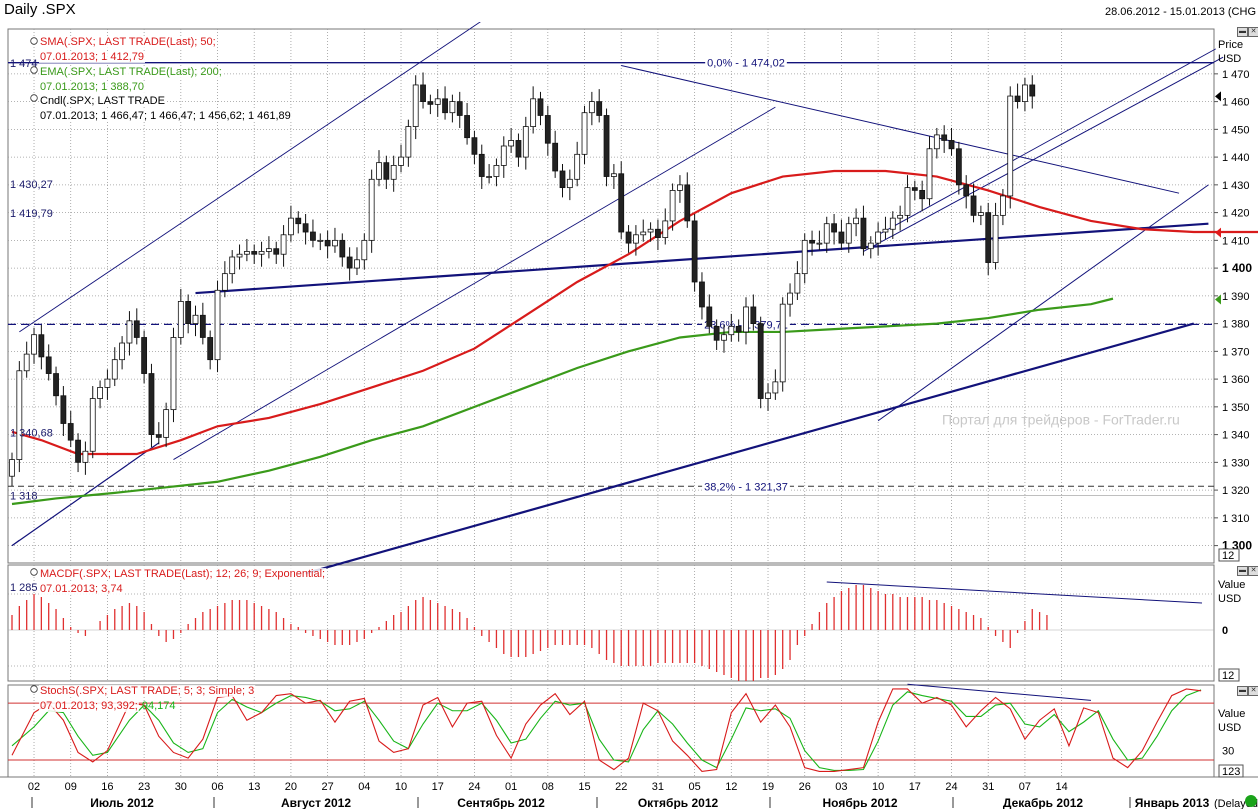 This screenshot has height=809, width=1258. I want to click on macd-minimize-button: ▬, so click(1242, 571).